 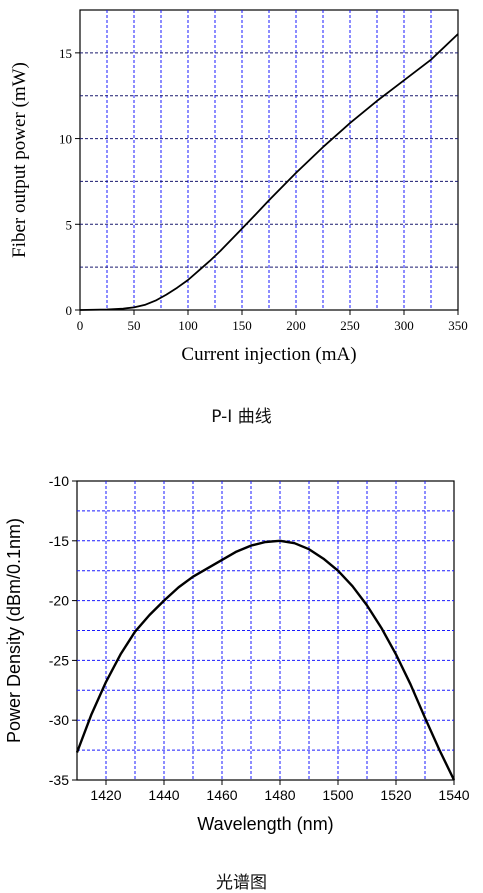 What do you see at coordinates (453, 795) in the screenshot?
I see `x-tick-label: 1540` at bounding box center [453, 795].